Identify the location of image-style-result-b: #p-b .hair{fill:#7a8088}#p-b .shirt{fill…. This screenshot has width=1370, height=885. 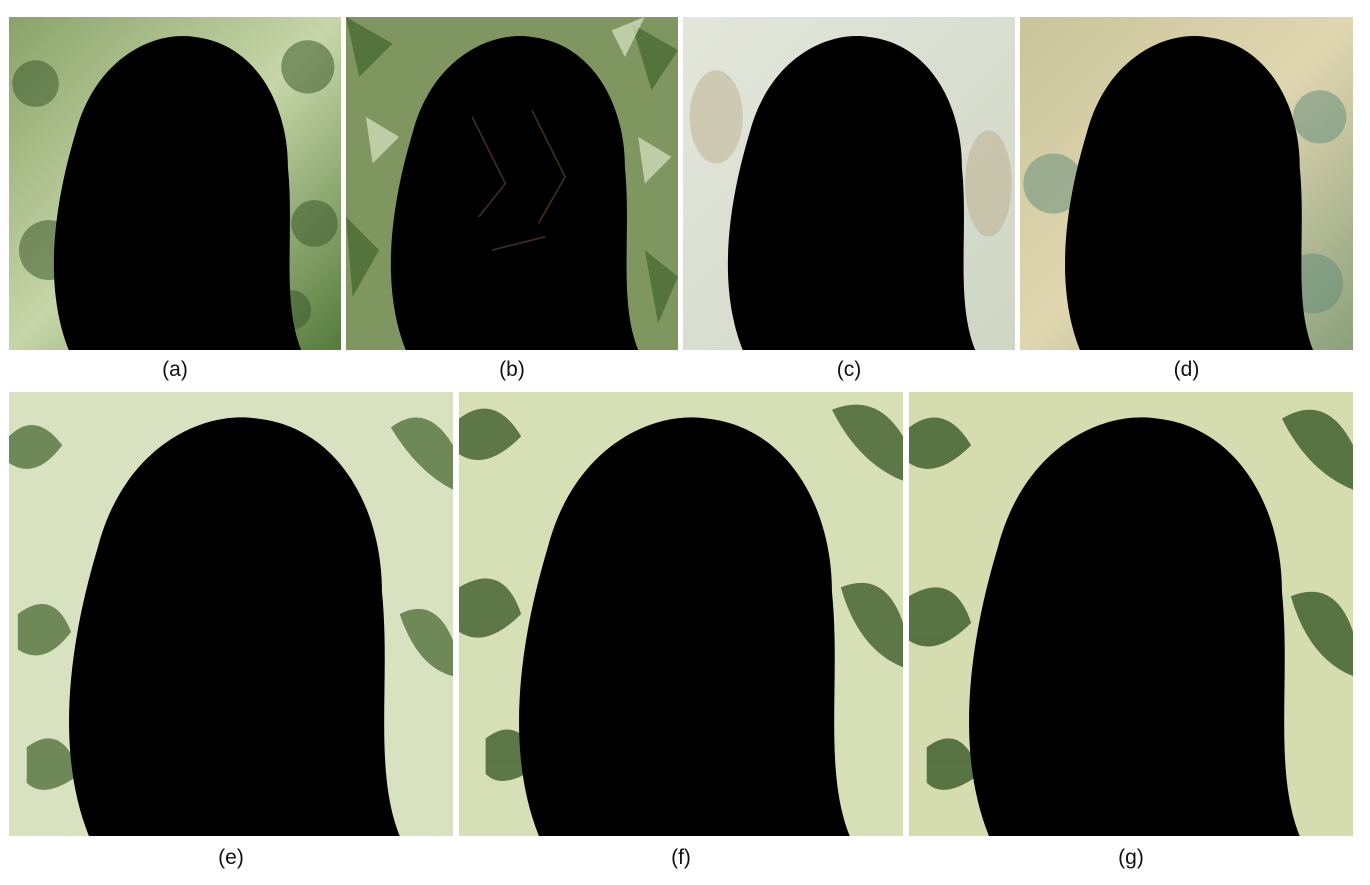
(512, 183).